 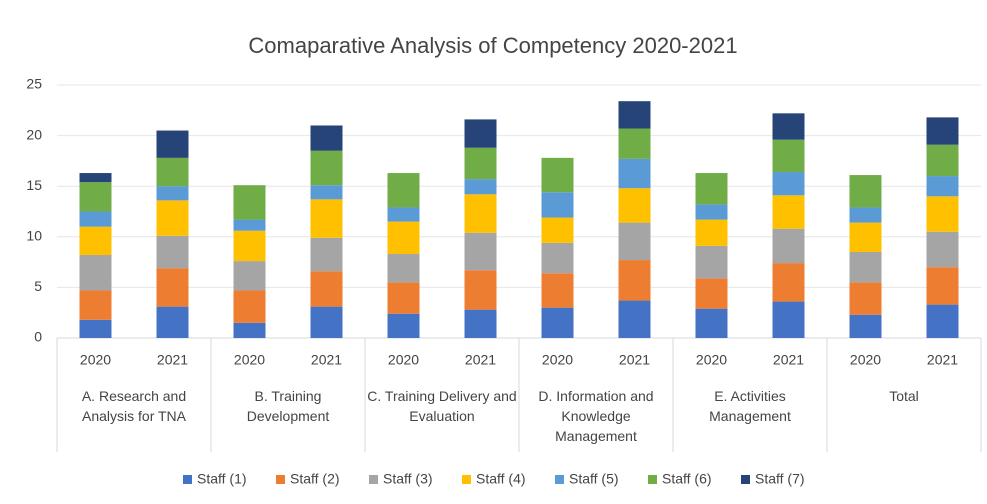 I want to click on group-label: D. Information and Knowledge Management, so click(x=596, y=416).